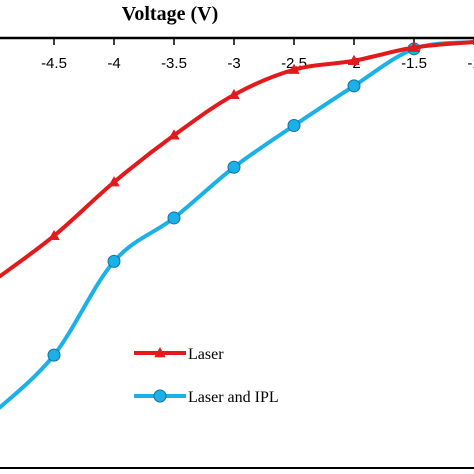 This screenshot has width=474, height=474. Describe the element at coordinates (113, 63) in the screenshot. I see `x-tick-label: -4` at that location.